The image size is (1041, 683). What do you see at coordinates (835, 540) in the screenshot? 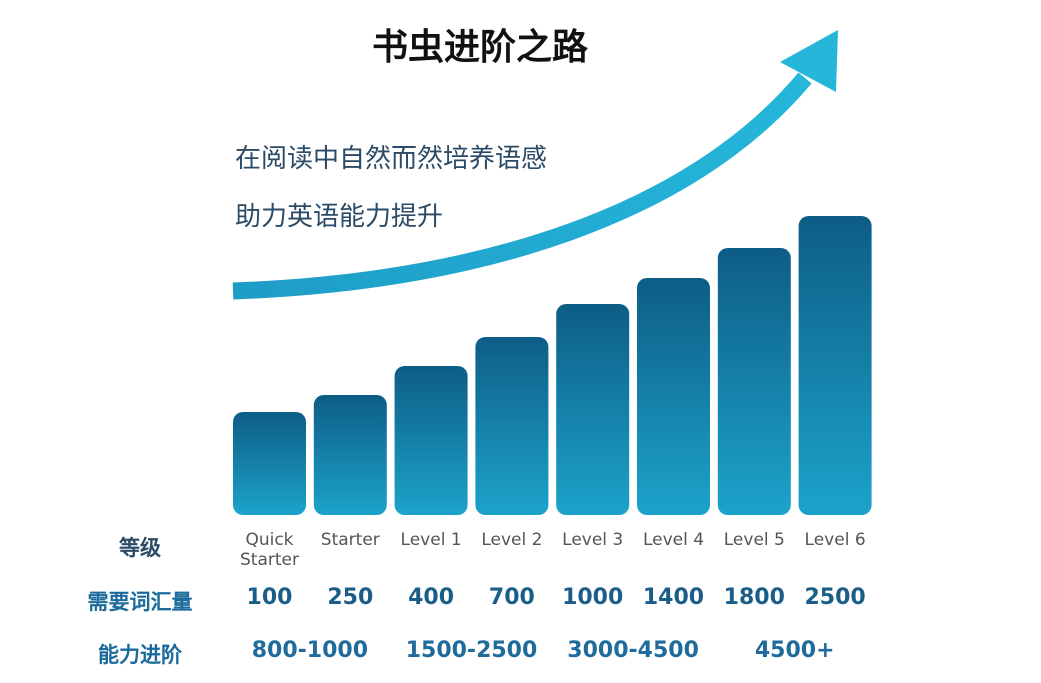
I see `level-label: Level 6` at bounding box center [835, 540].